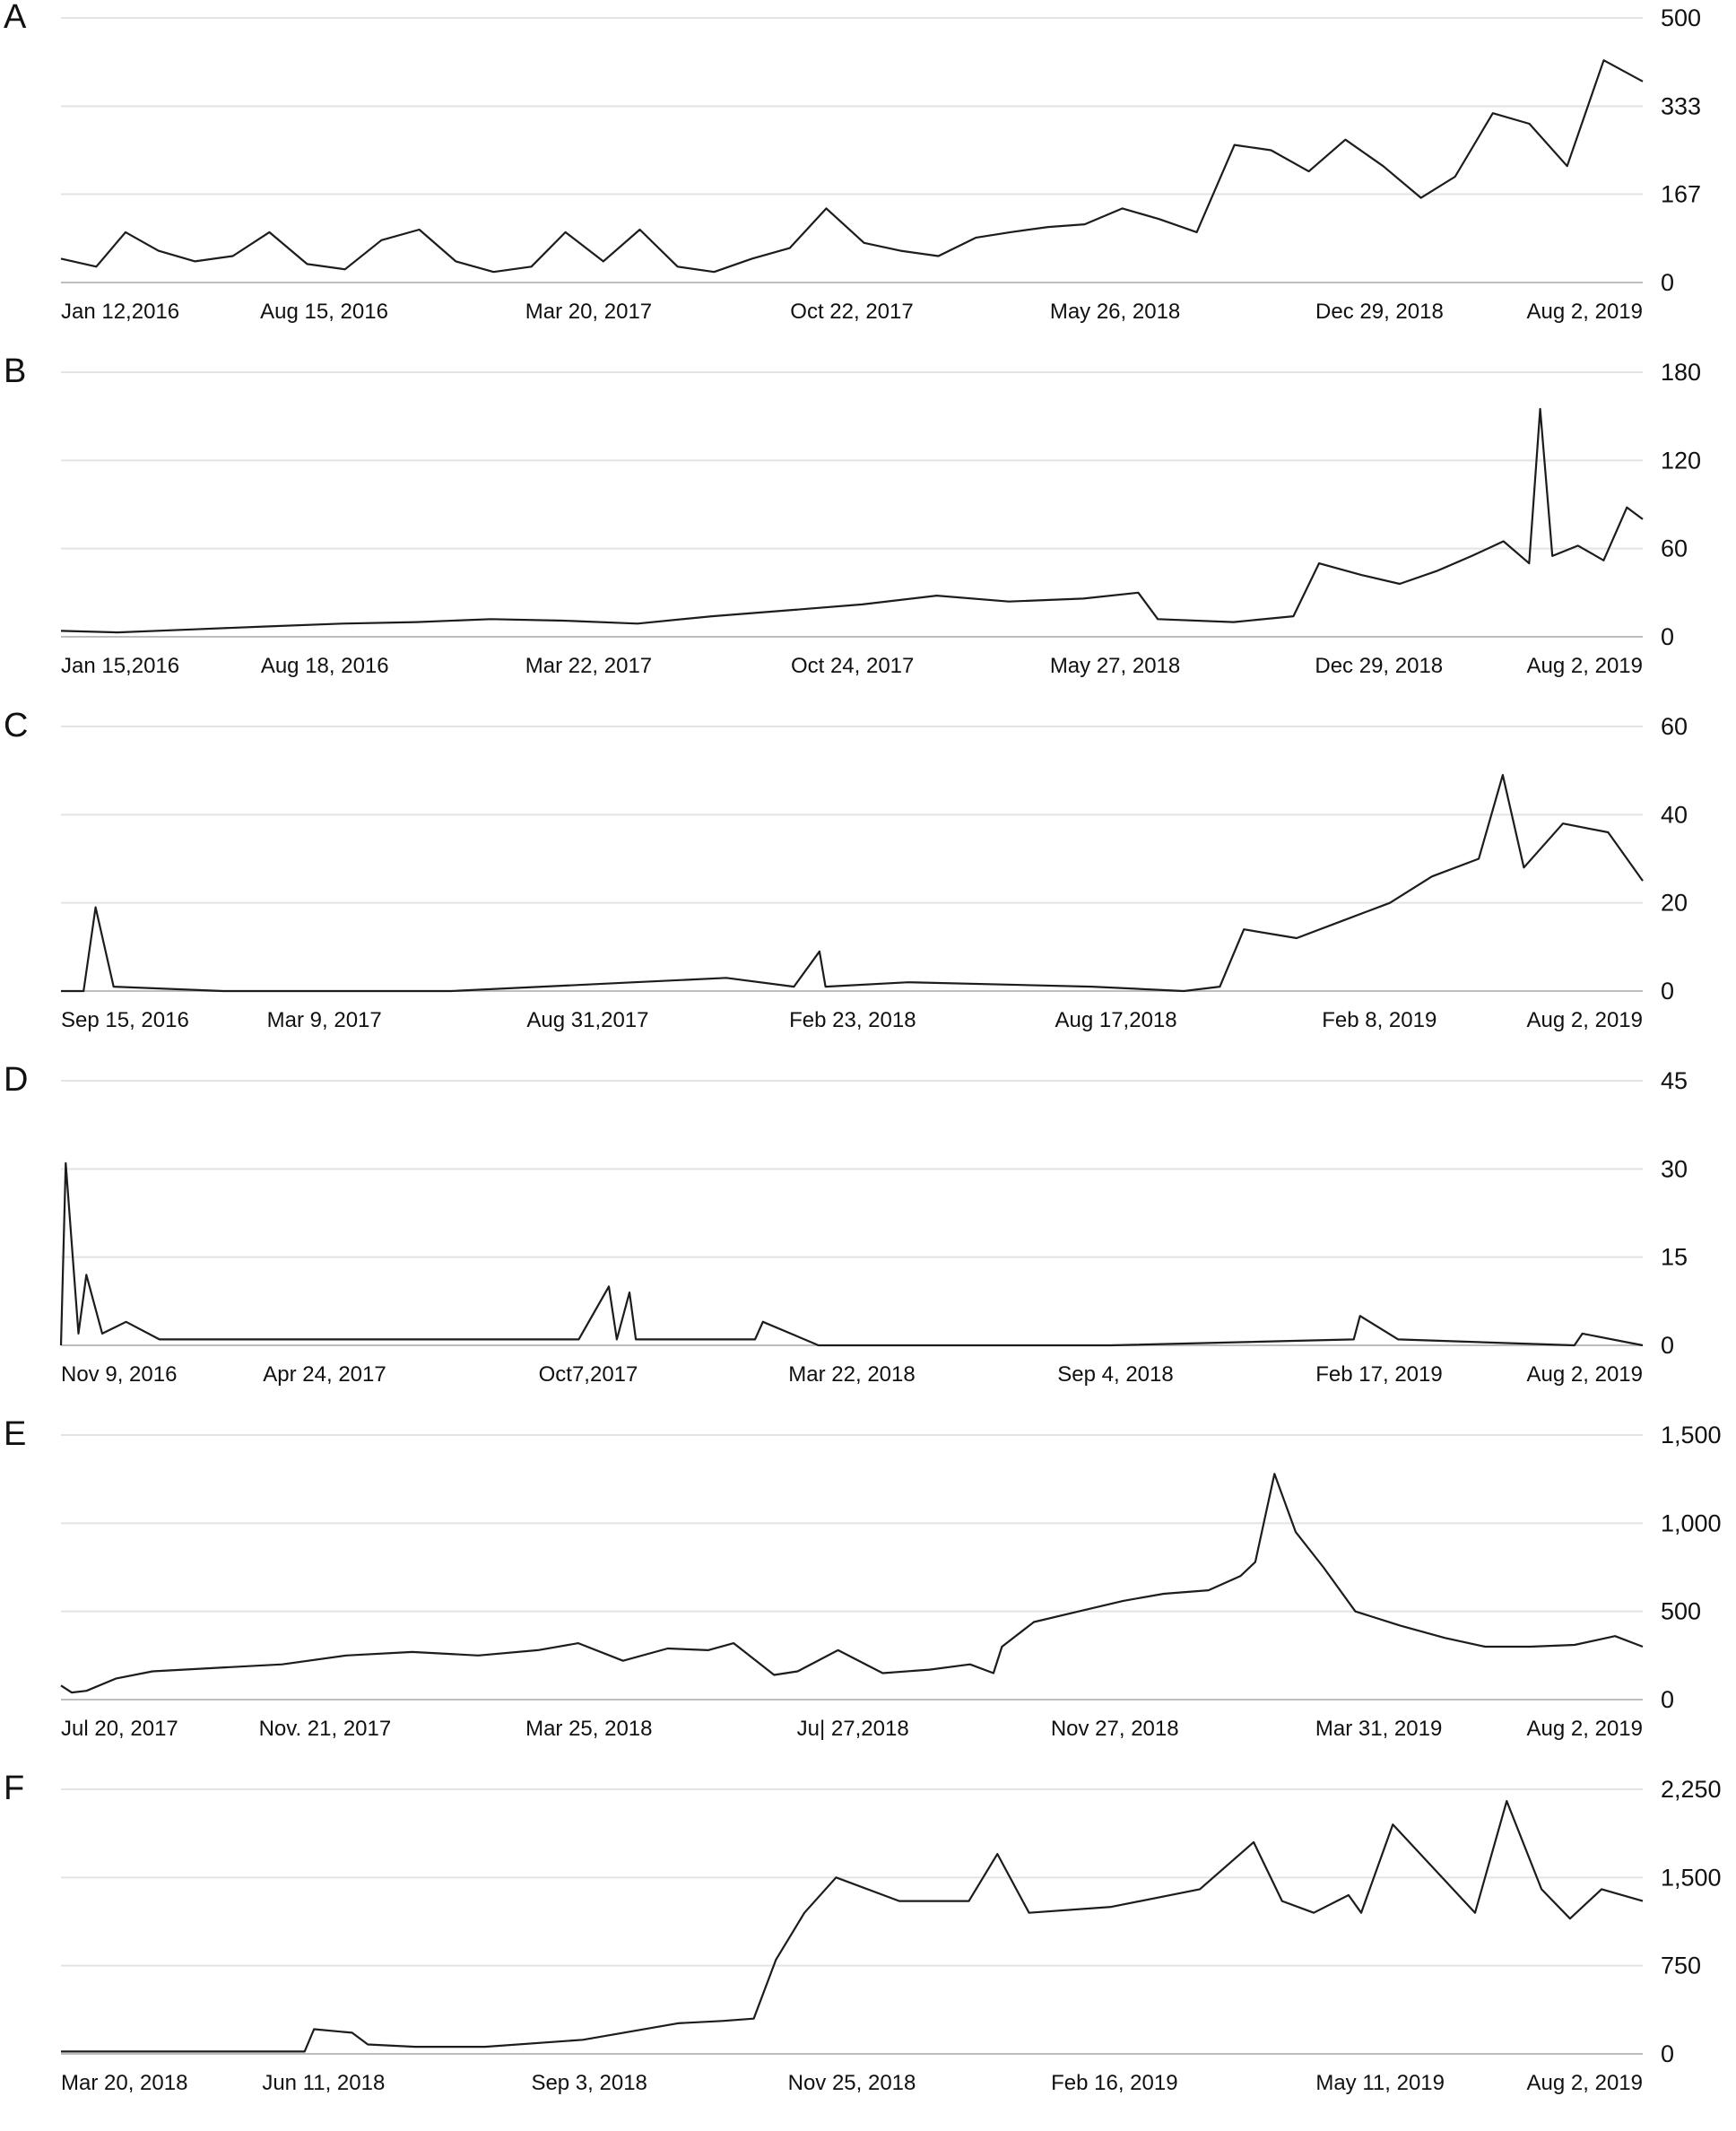  Describe the element at coordinates (1681, 1966) in the screenshot. I see `y-tick-label-f-1: 750` at that location.